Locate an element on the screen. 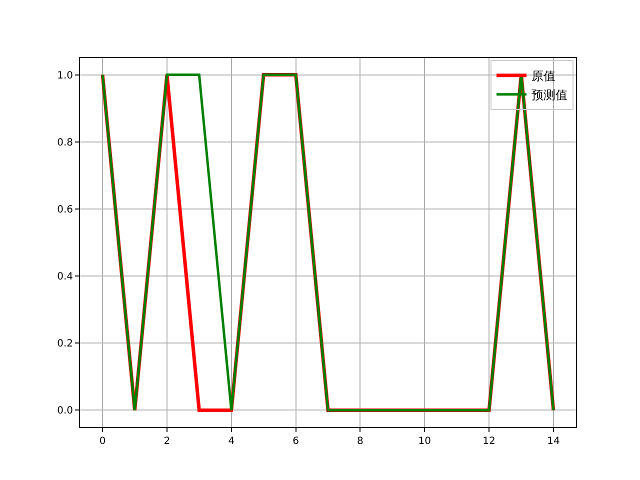 This screenshot has width=640, height=480. x-tick-label: 10 is located at coordinates (424, 441).